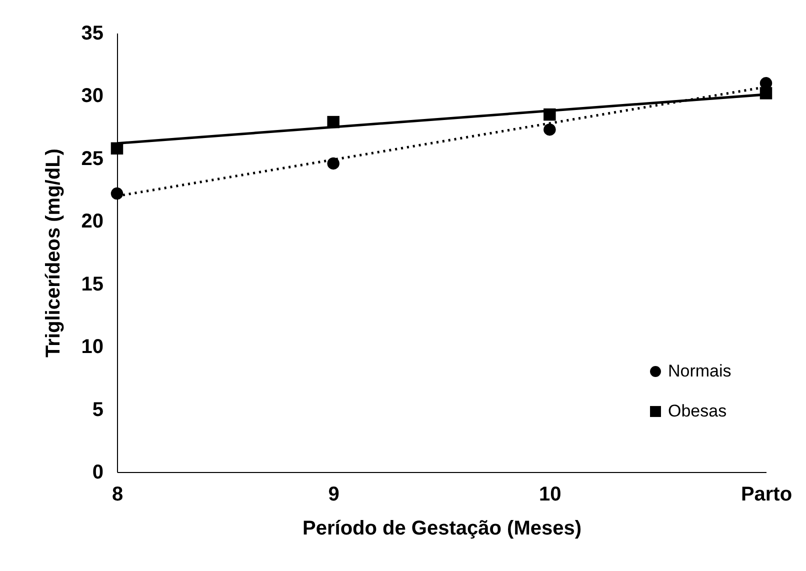 The height and width of the screenshot is (571, 806). What do you see at coordinates (92, 347) in the screenshot?
I see `y-tick-label: 10` at bounding box center [92, 347].